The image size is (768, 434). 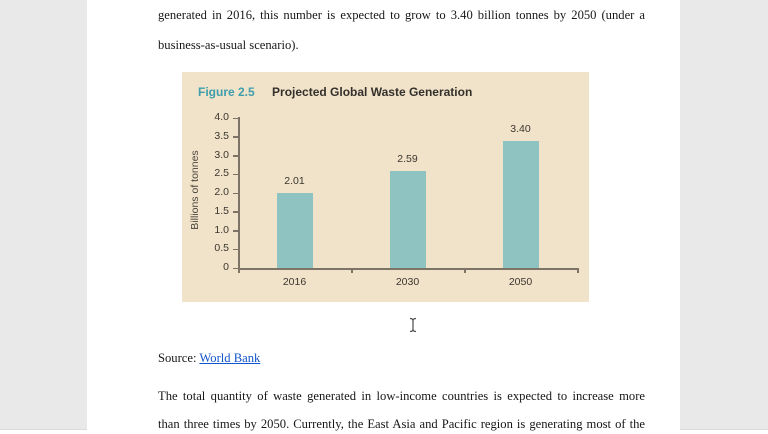 What do you see at coordinates (226, 267) in the screenshot?
I see `y-tick-label: 0` at bounding box center [226, 267].